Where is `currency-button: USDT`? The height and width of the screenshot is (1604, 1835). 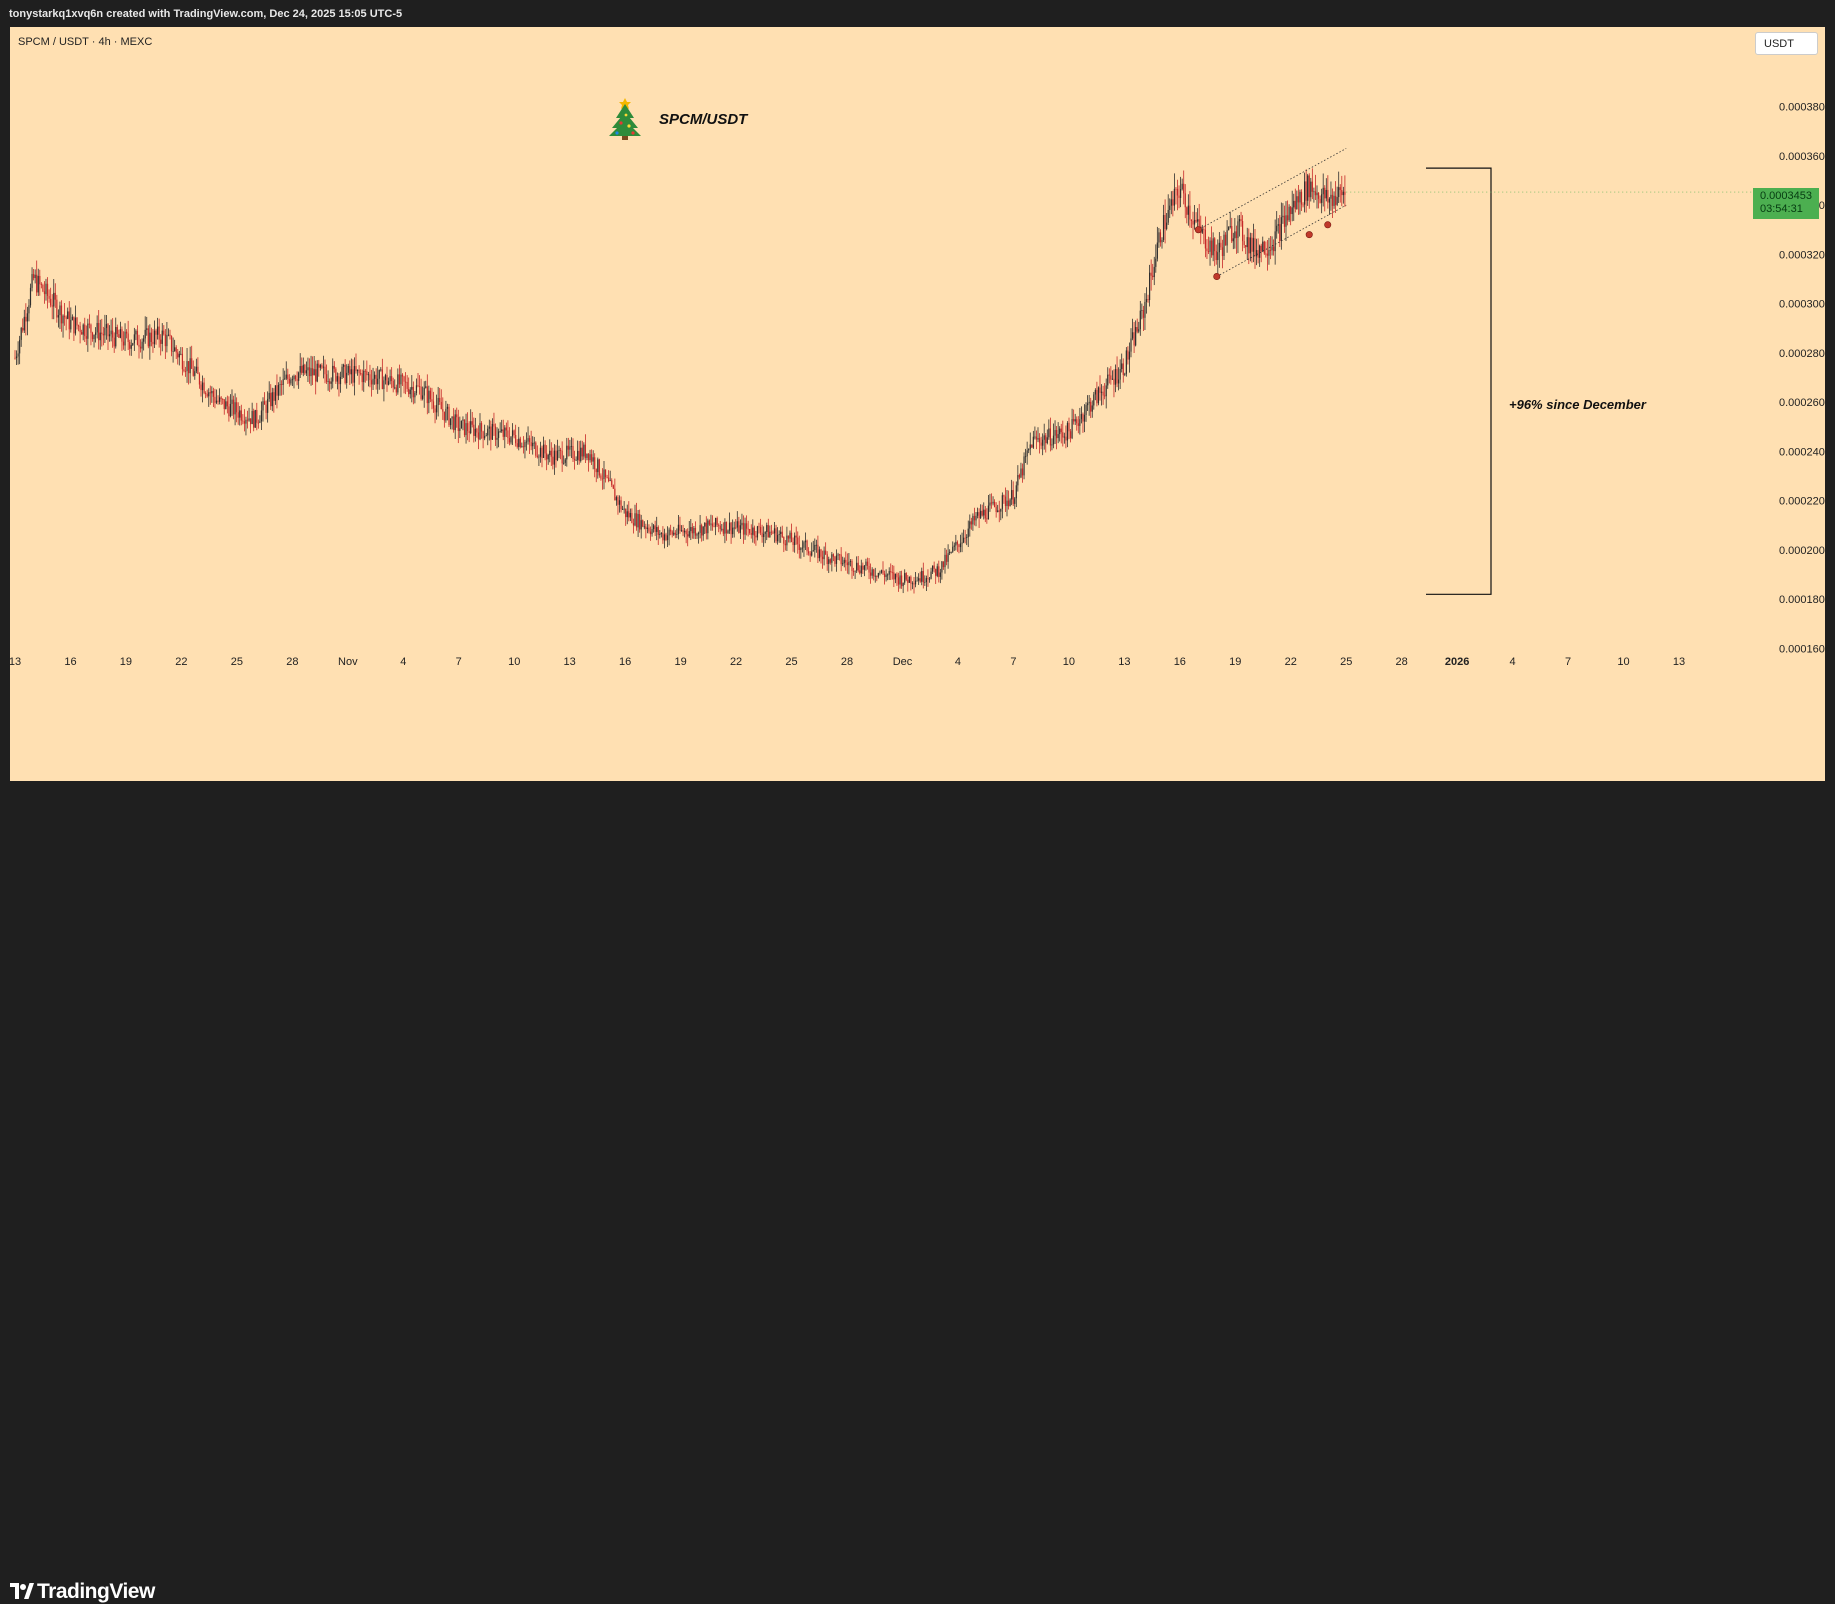 currency-button: USDT is located at coordinates (1786, 43).